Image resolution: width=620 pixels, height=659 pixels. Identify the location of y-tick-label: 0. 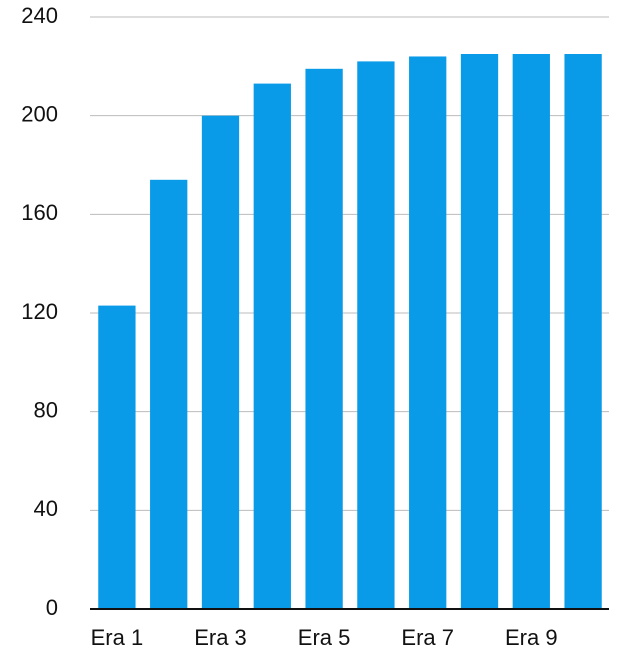
(52, 607).